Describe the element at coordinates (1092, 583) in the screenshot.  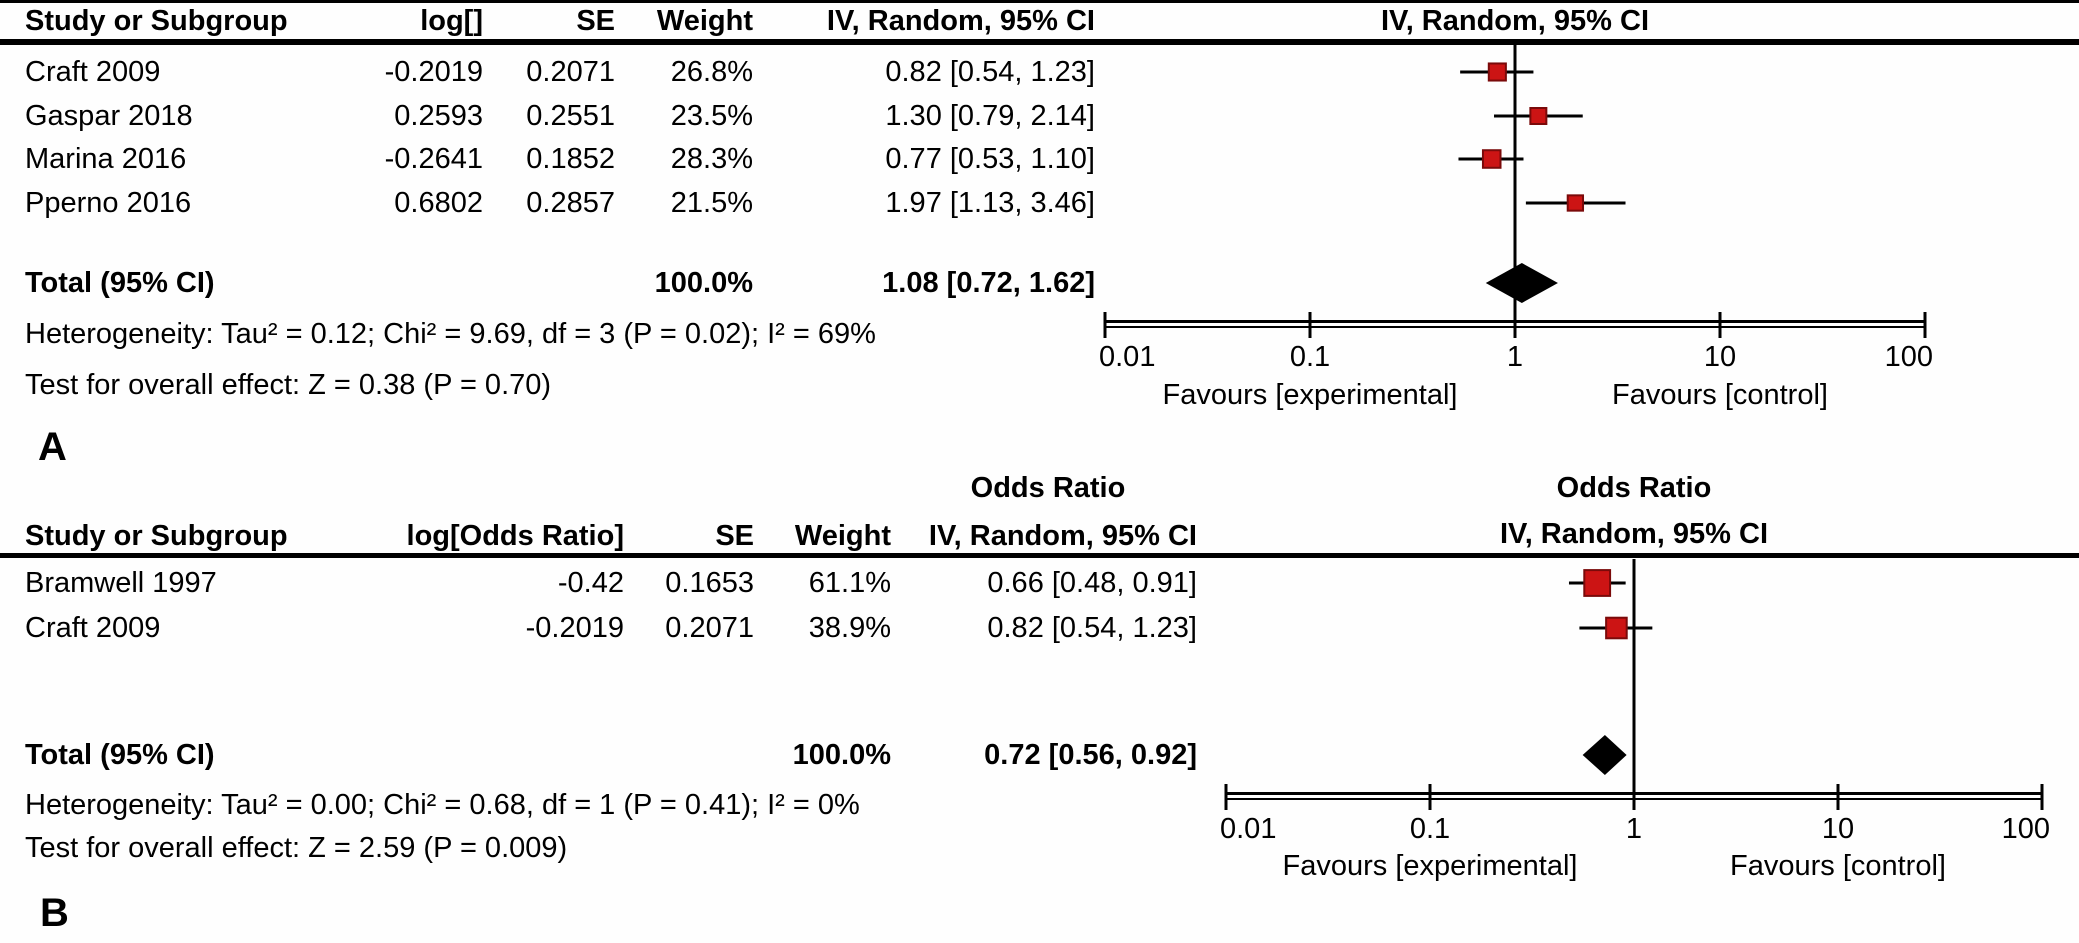
I see `study-ci-text: 0.66 [0.48, 0.91]` at that location.